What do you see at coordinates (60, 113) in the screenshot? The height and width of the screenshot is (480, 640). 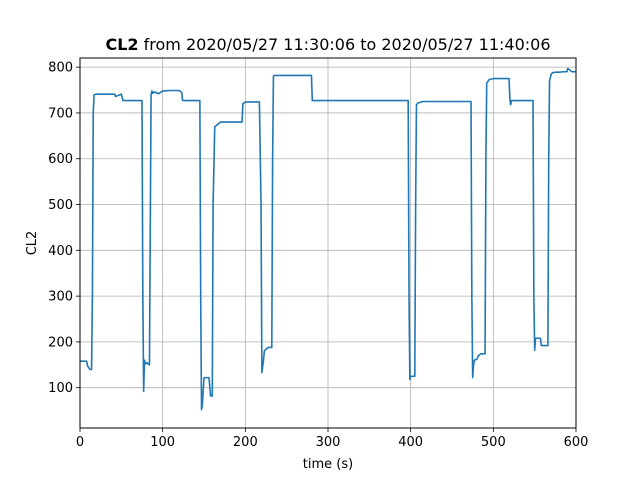 I see `y-tick-label: 700` at bounding box center [60, 113].